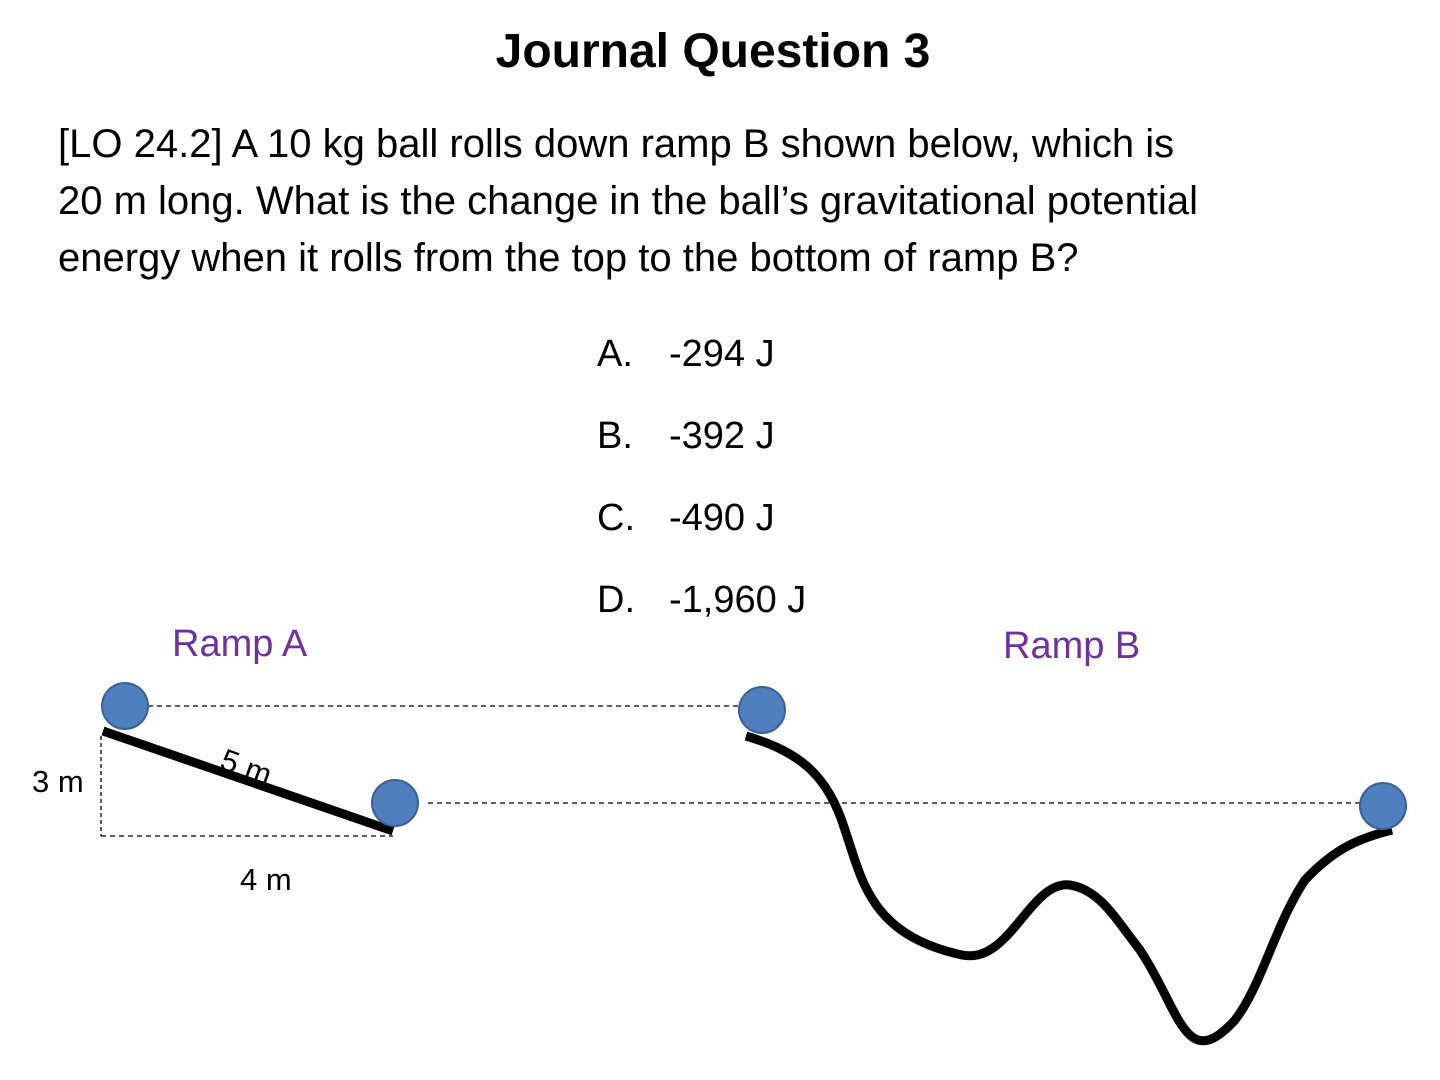 The height and width of the screenshot is (1080, 1440). What do you see at coordinates (1069, 888) in the screenshot?
I see `ramp-b-curve` at bounding box center [1069, 888].